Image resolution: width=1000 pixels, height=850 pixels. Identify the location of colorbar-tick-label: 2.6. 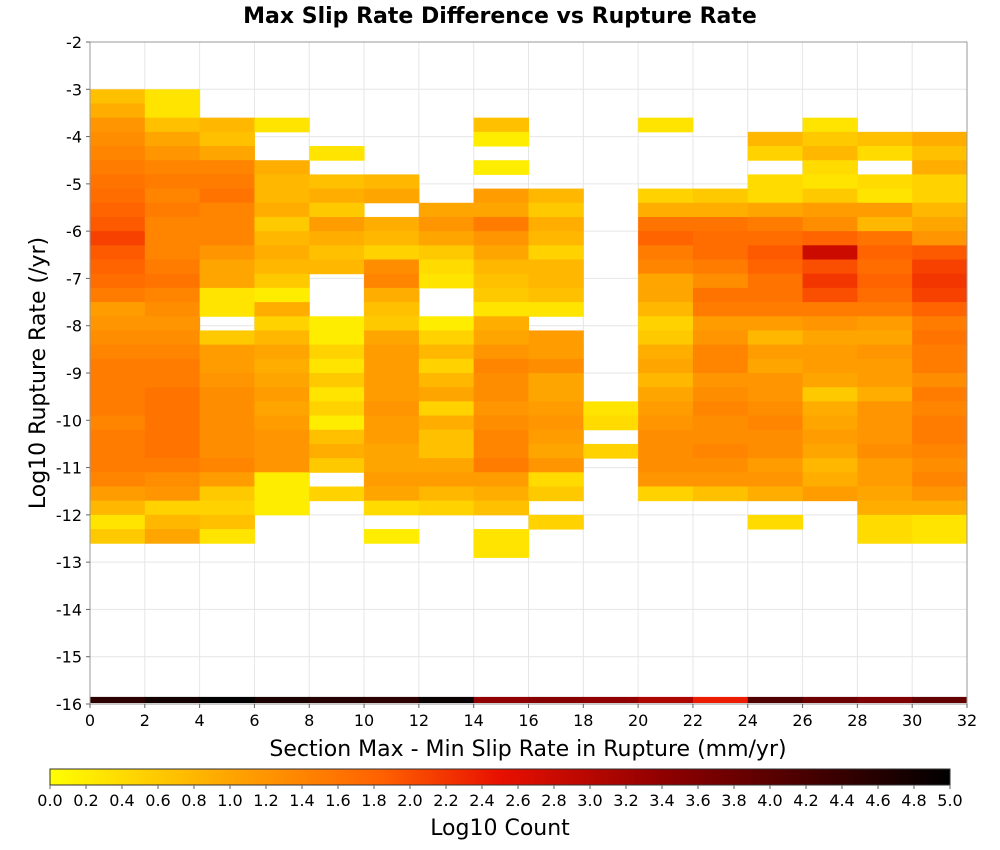
(517, 800).